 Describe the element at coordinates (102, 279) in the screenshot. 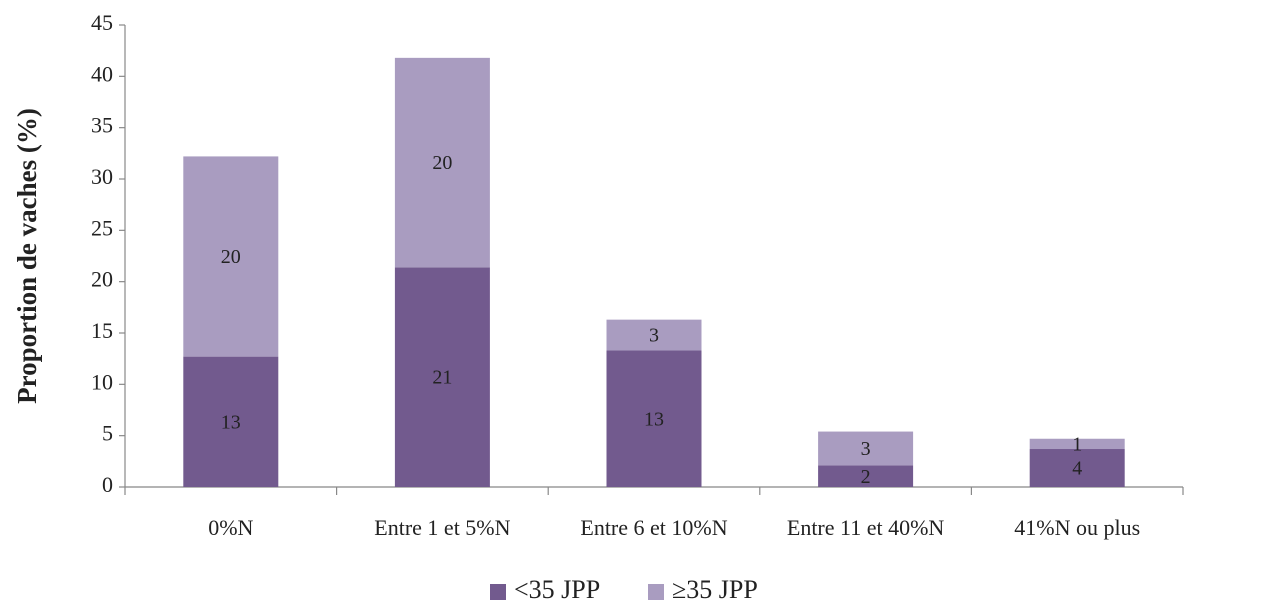

I see `y-tick-label: 20` at that location.